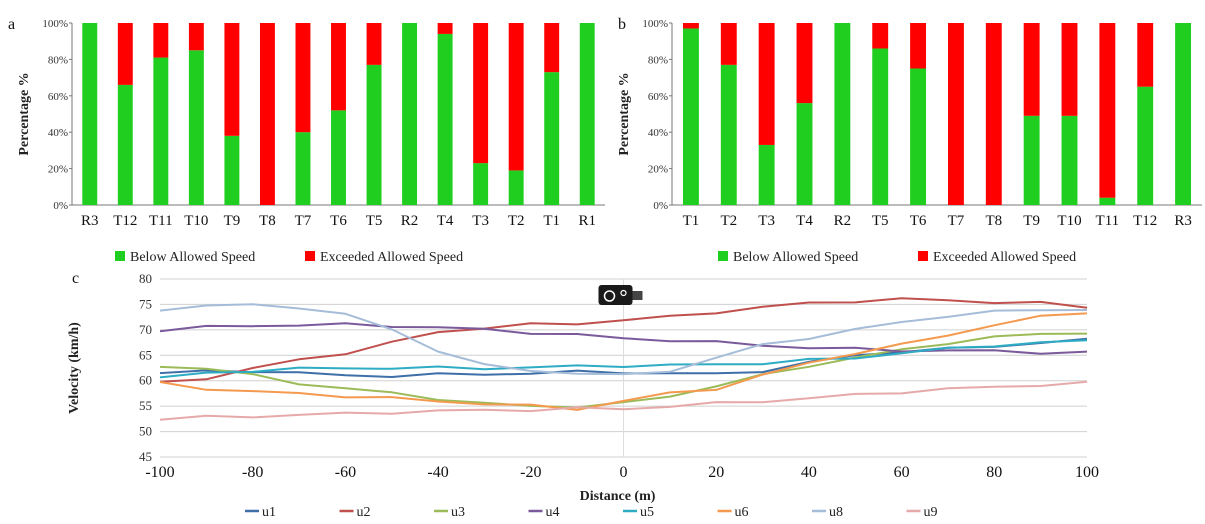 The width and height of the screenshot is (1205, 524). I want to click on y-tick-label: 80, so click(145, 278).